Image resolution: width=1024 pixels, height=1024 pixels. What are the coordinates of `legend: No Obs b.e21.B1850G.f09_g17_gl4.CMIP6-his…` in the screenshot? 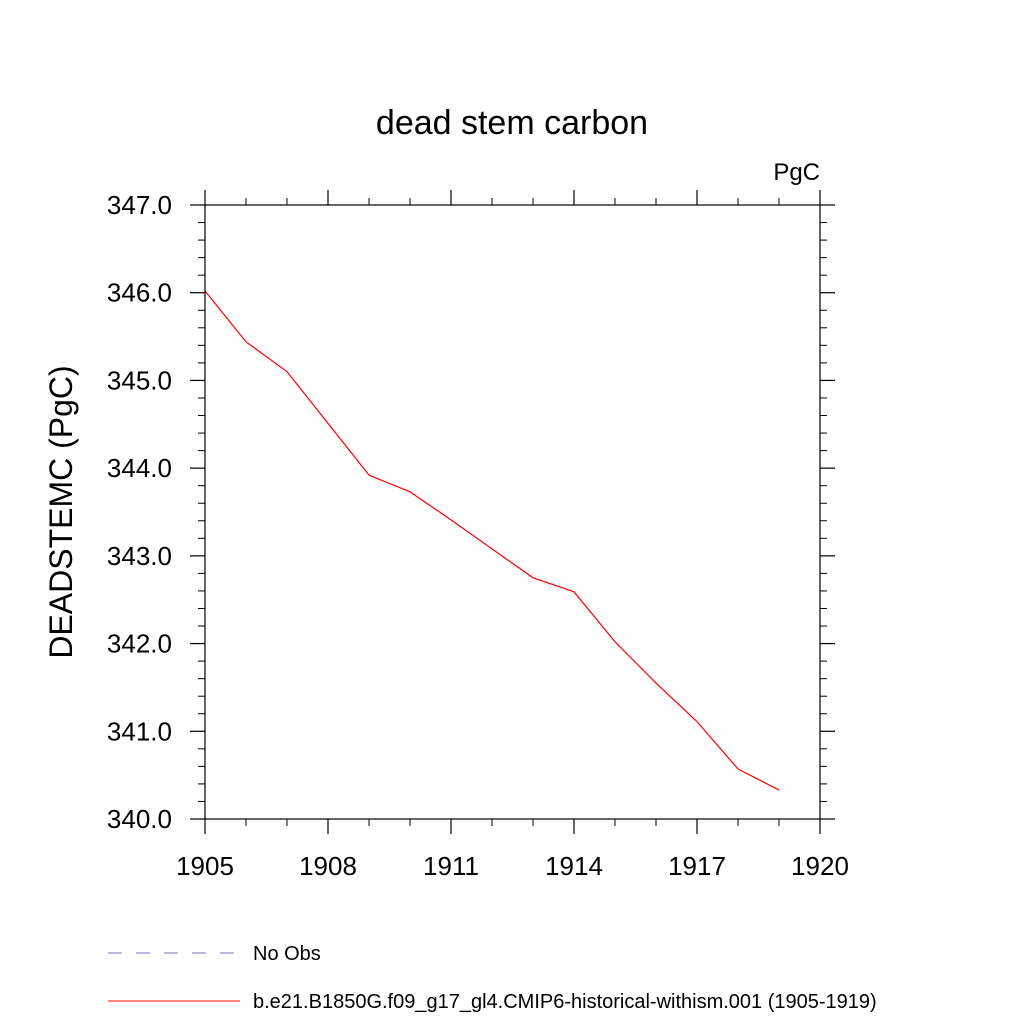 It's located at (492, 978).